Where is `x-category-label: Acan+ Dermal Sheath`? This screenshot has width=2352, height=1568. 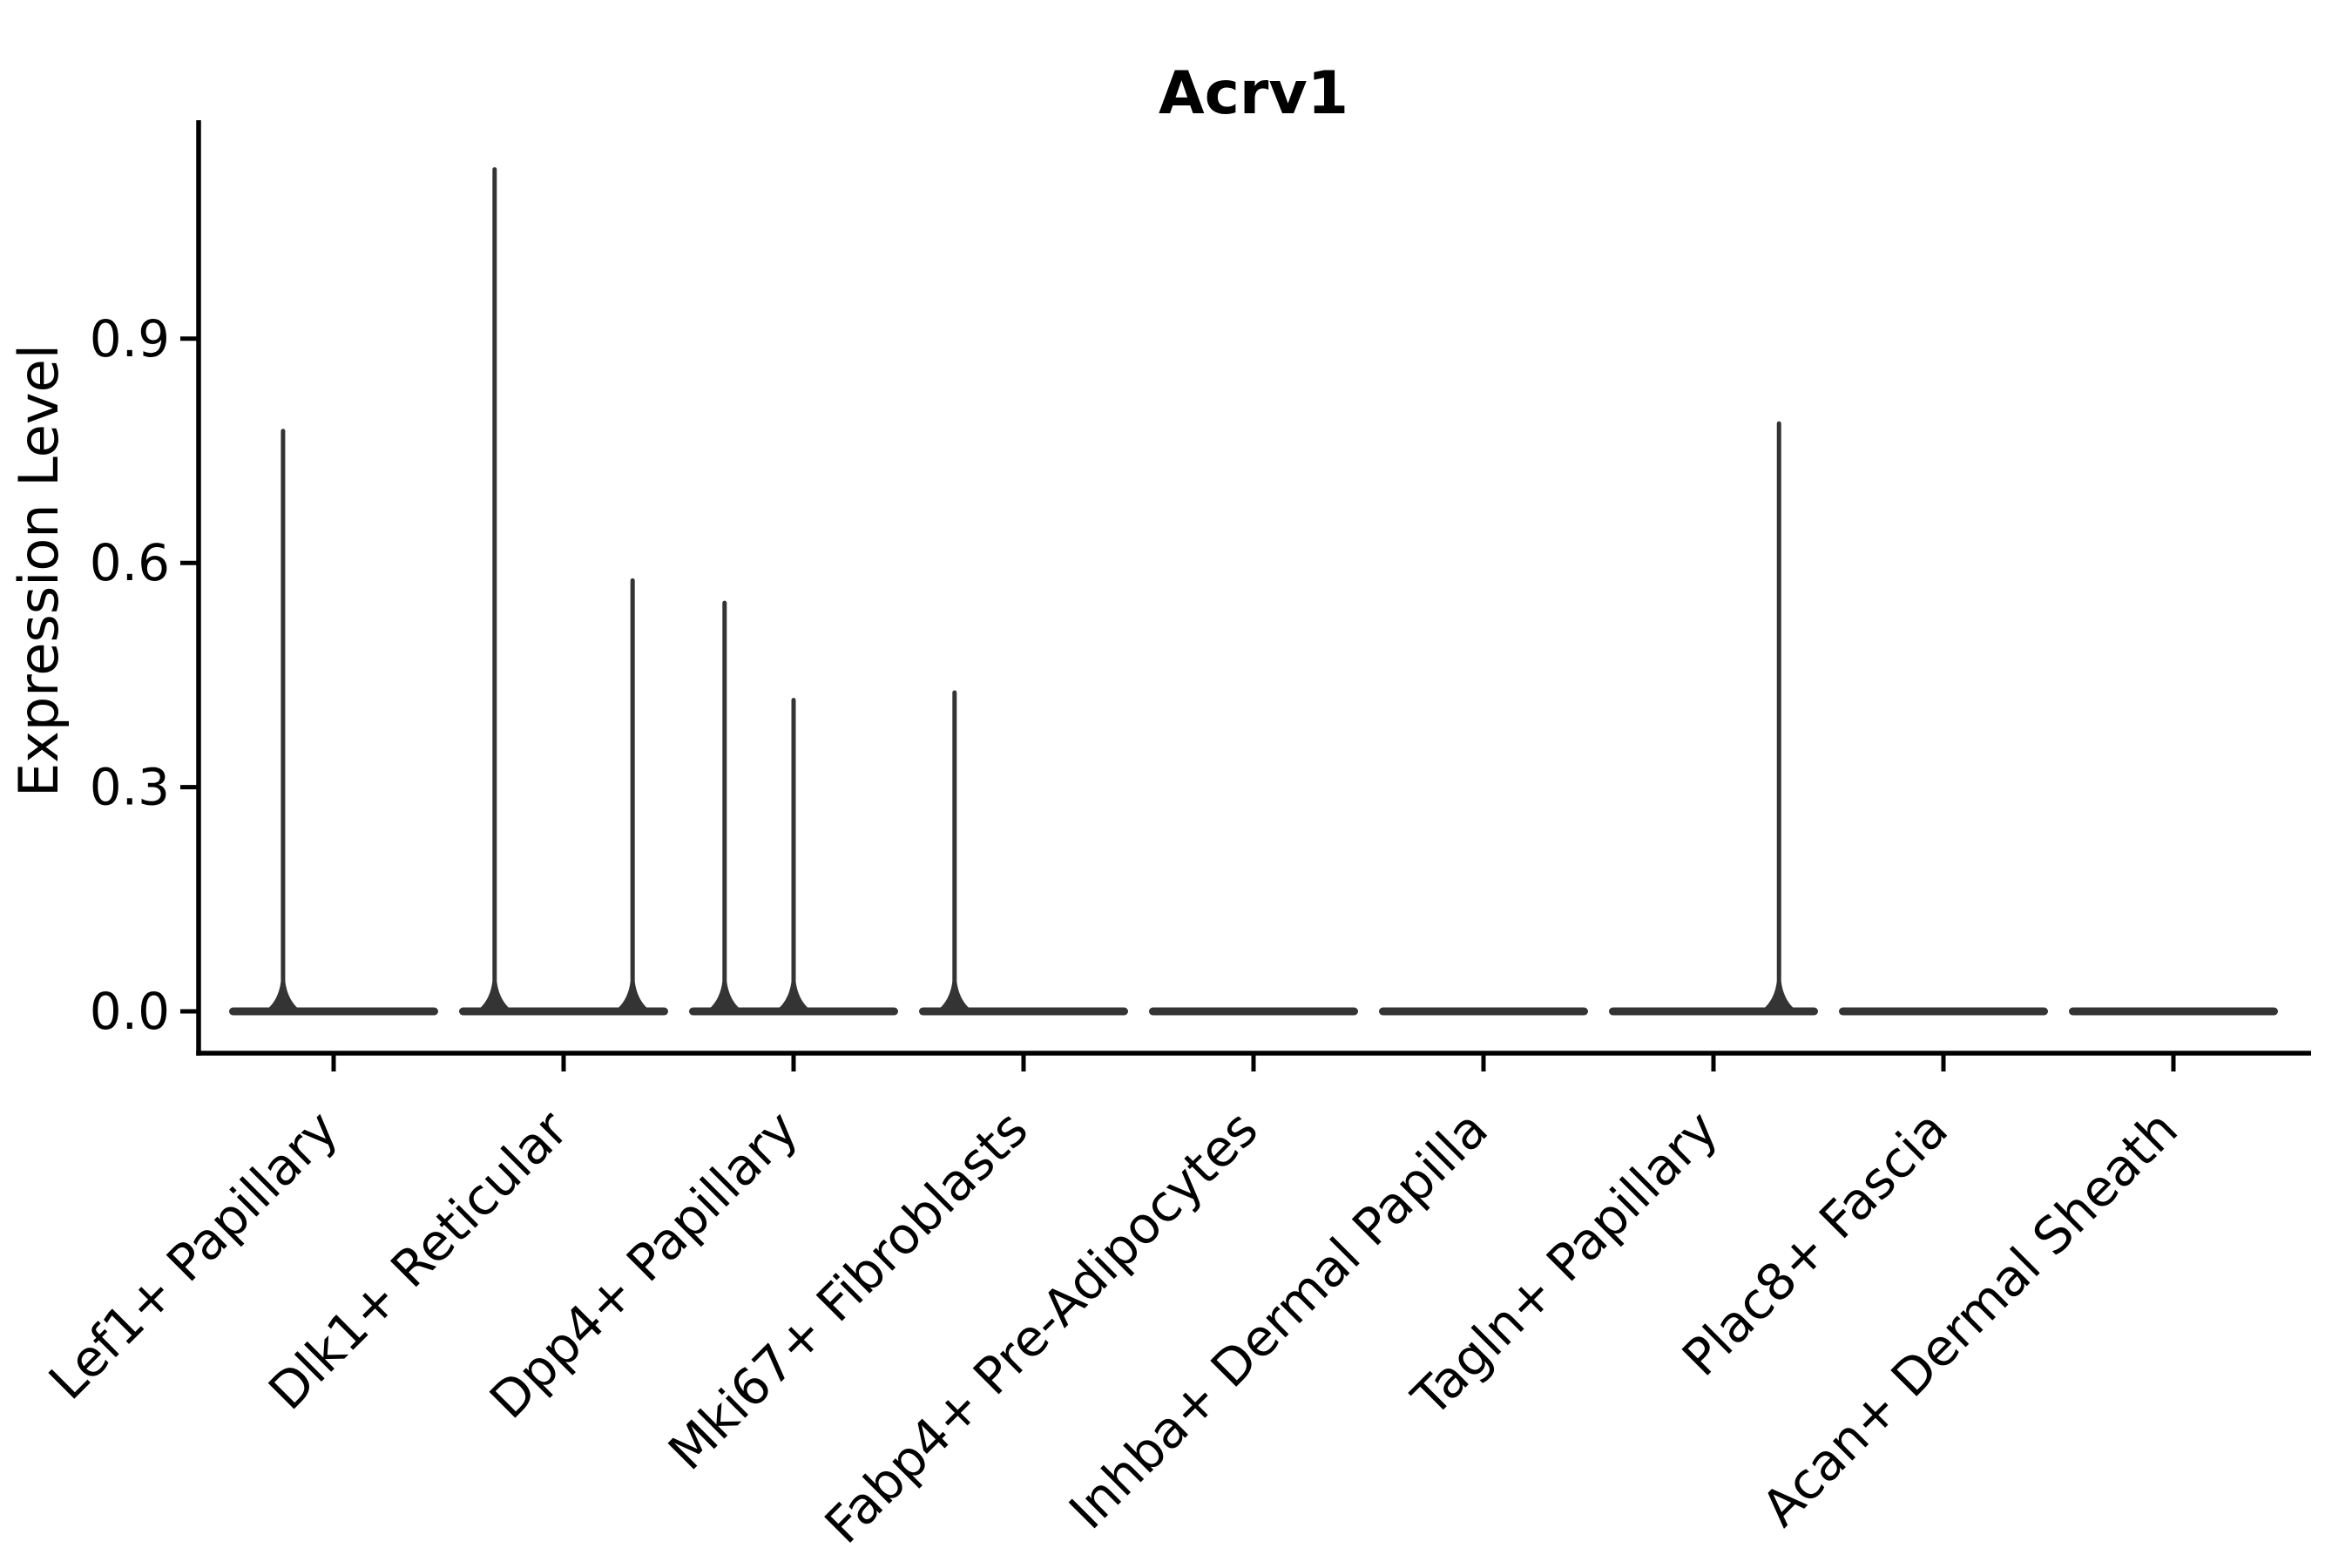 x-category-label: Acan+ Dermal Sheath is located at coordinates (1969, 1319).